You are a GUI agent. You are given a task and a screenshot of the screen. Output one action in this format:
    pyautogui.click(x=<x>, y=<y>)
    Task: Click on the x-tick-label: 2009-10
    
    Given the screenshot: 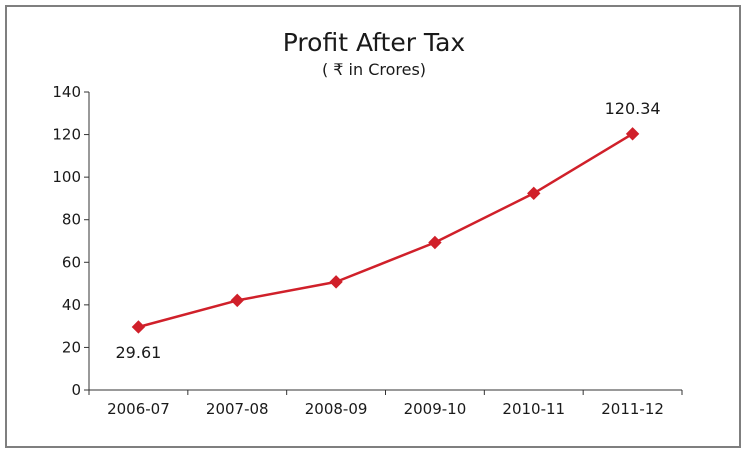 What is the action you would take?
    pyautogui.click(x=435, y=409)
    